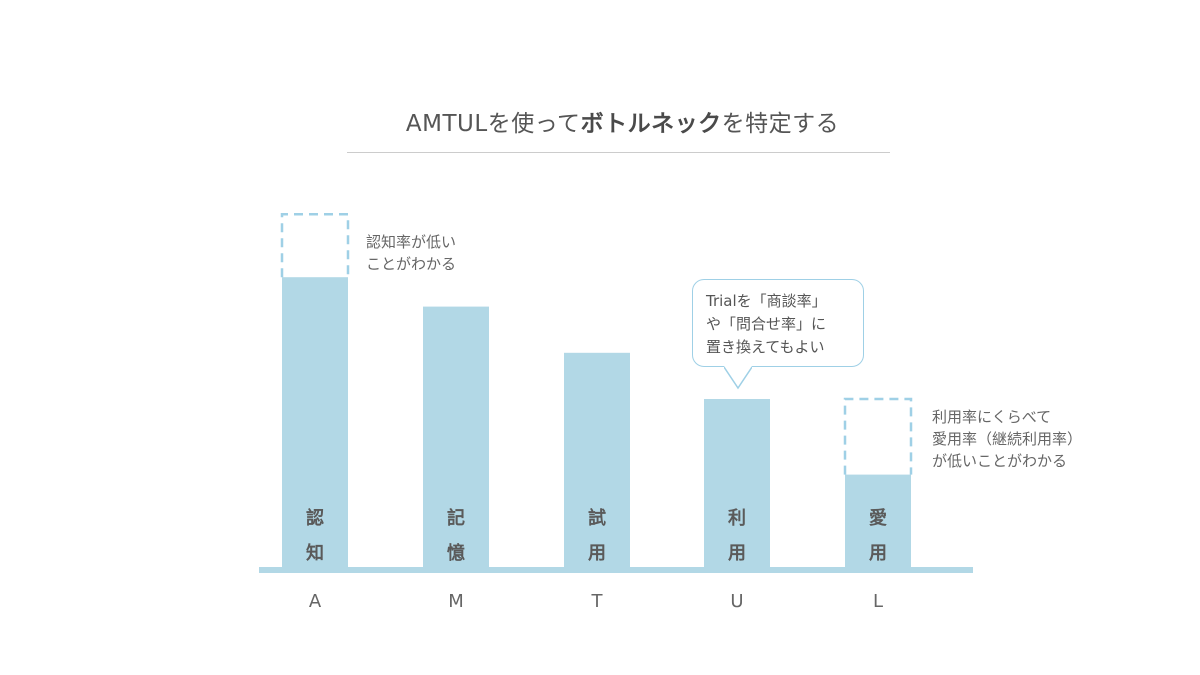  I want to click on bar-label-l-2: 用, so click(878, 553).